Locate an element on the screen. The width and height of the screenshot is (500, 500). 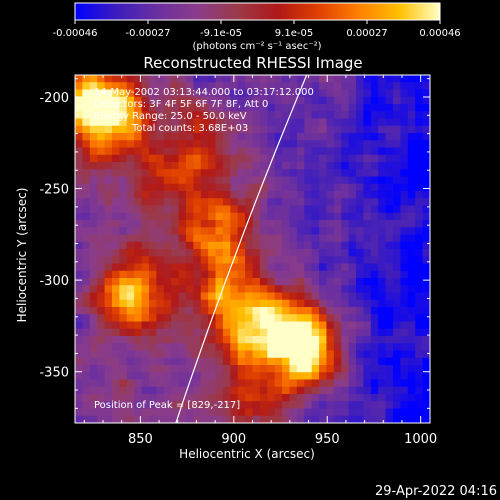
colorbar is located at coordinates (257, 11).